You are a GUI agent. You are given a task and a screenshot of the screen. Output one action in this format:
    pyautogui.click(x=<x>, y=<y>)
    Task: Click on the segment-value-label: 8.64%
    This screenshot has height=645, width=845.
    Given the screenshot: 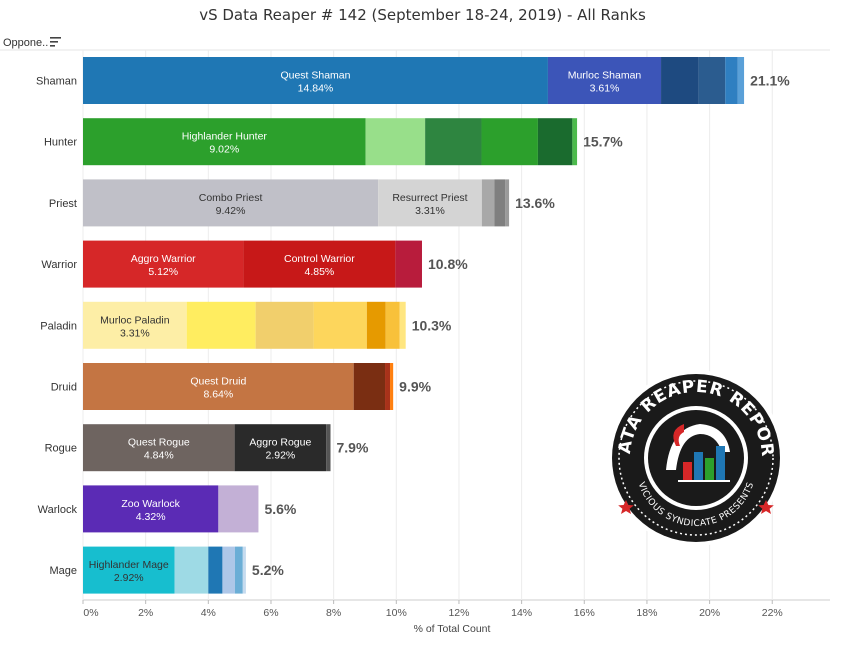 What is the action you would take?
    pyautogui.click(x=218, y=395)
    